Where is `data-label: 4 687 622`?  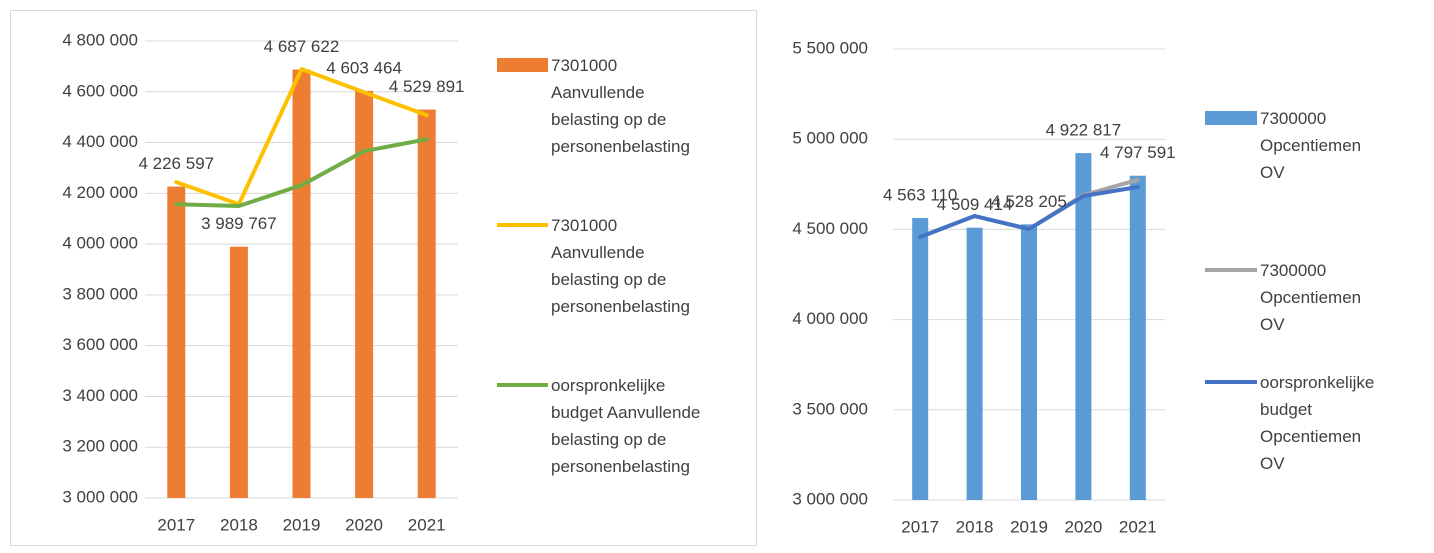
data-label: 4 687 622 is located at coordinates (302, 46).